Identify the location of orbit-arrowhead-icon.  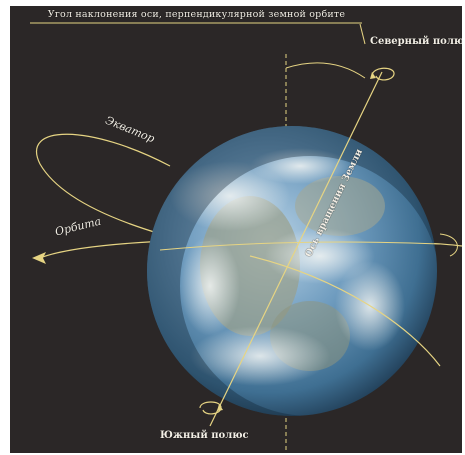
(39, 258).